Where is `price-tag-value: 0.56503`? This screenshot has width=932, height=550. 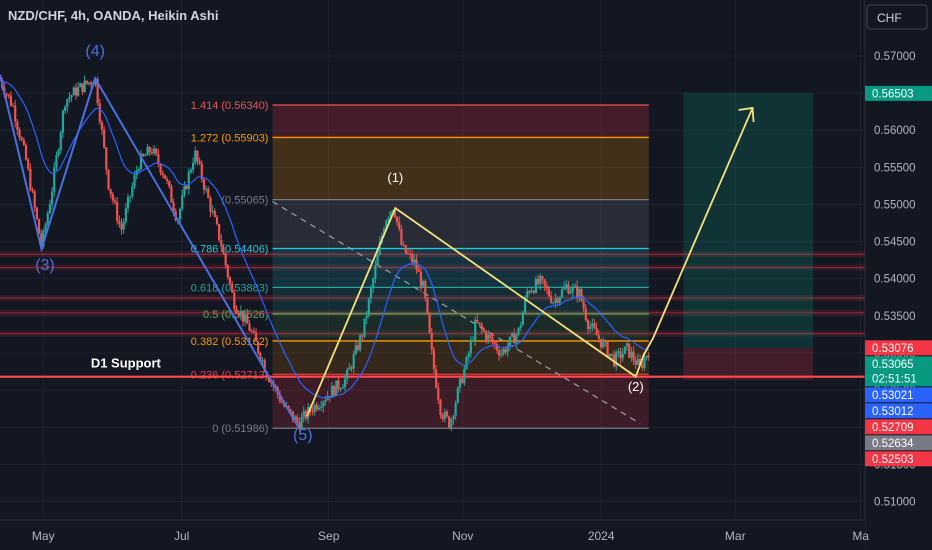 price-tag-value: 0.56503 is located at coordinates (893, 94).